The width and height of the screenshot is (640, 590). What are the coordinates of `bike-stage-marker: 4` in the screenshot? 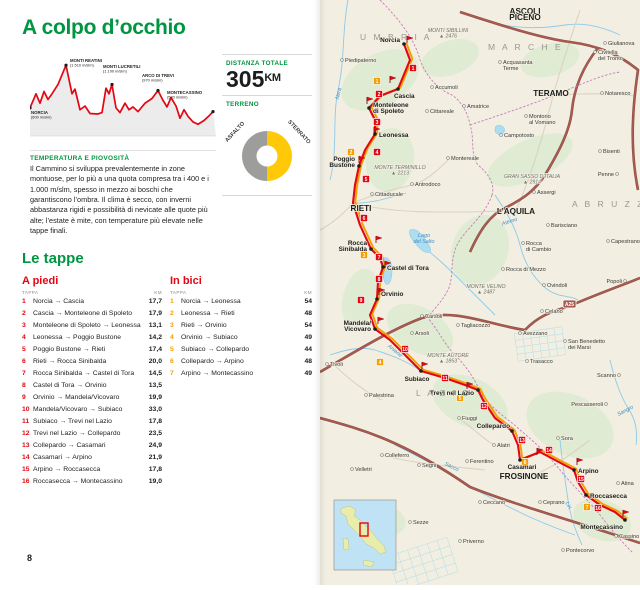 It's located at (380, 362).